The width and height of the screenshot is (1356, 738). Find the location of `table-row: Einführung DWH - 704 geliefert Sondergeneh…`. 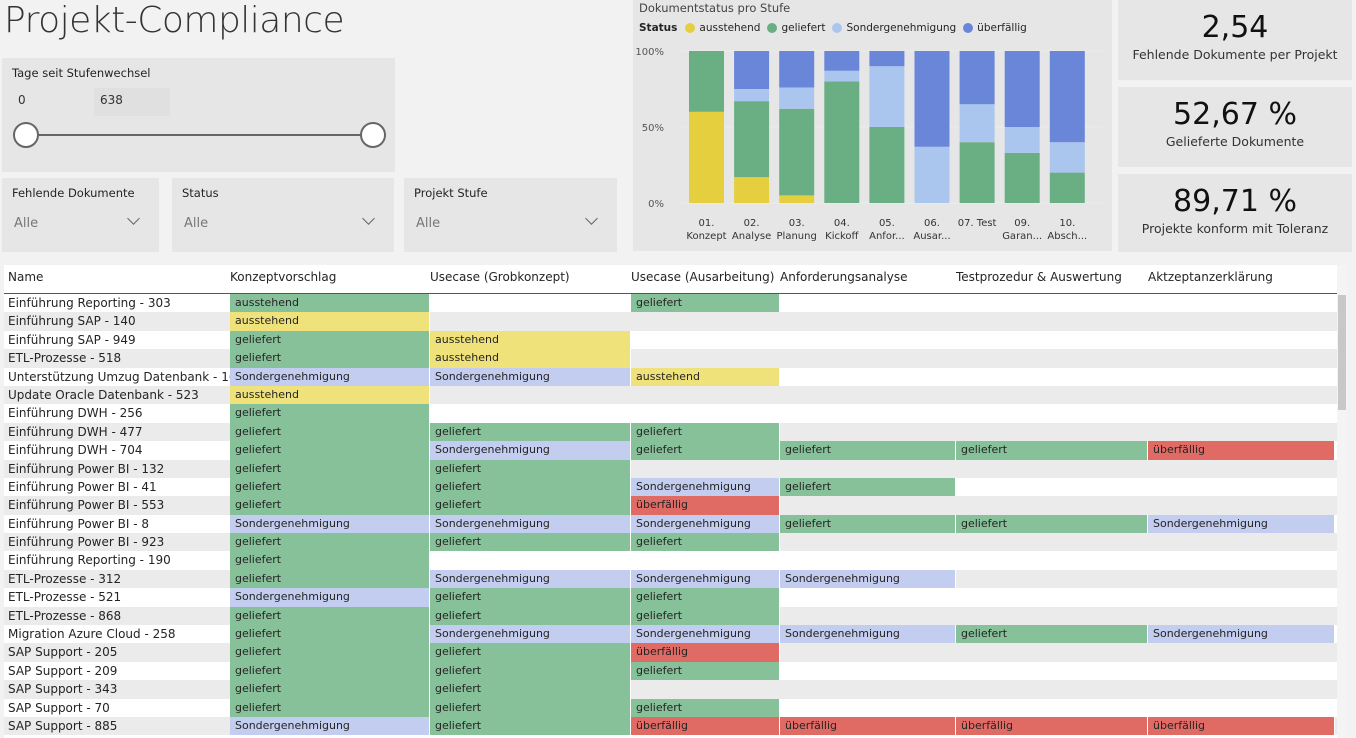

table-row: Einführung DWH - 704 geliefert Sondergeneh… is located at coordinates (675, 450).